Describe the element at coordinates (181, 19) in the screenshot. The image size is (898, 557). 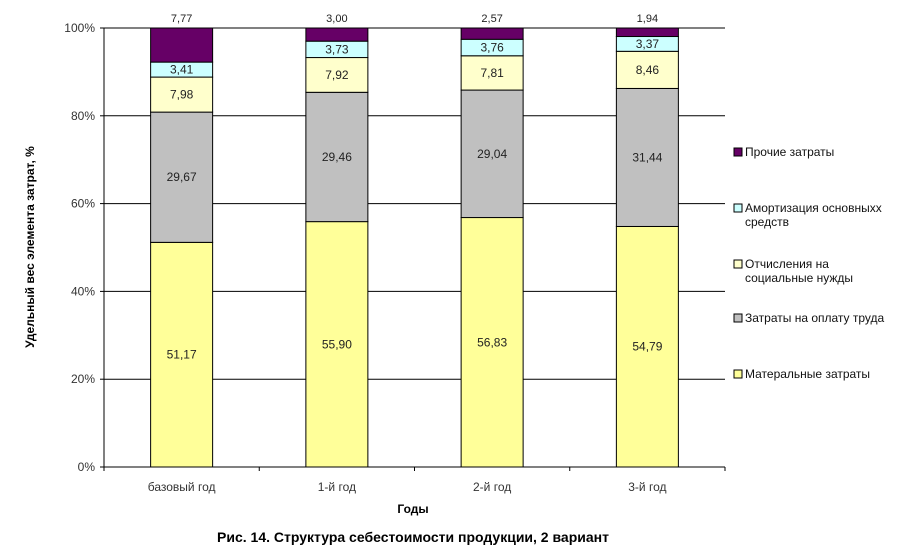
I see `data-label: 7,77` at that location.